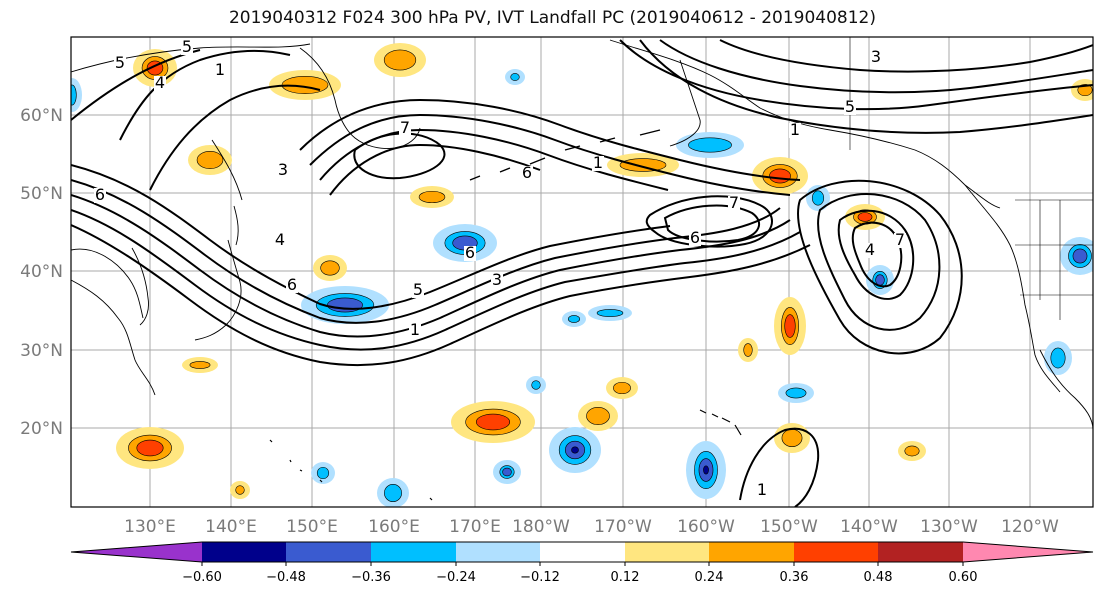 This screenshot has height=601, width=1105. Describe the element at coordinates (231, 527) in the screenshot. I see `longitude-label: 140°E` at that location.